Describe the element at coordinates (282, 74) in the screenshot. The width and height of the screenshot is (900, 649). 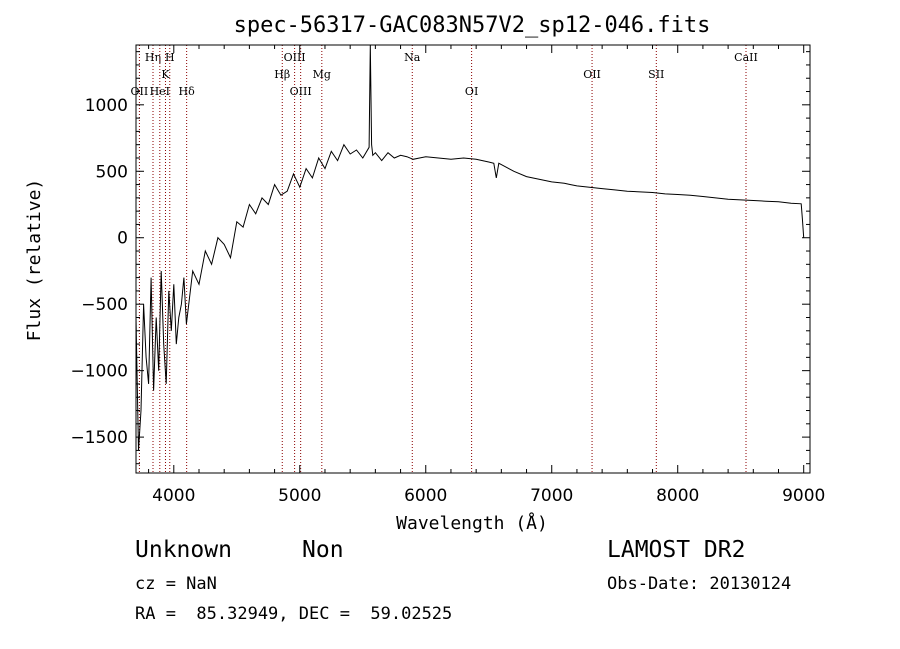
I see `line-label-6: Hβ` at that location.